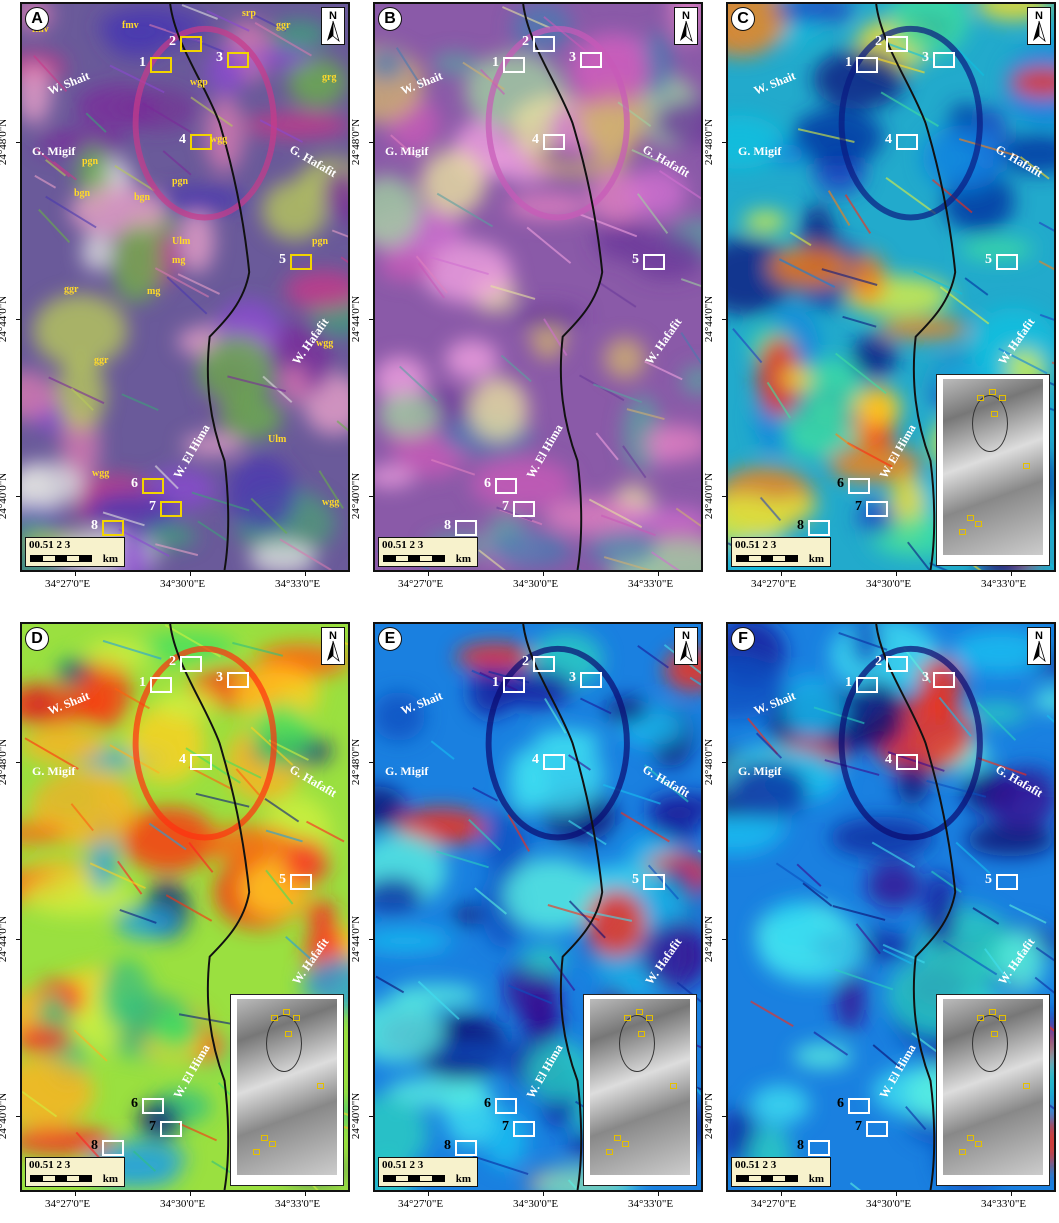  I want to click on rock-unit-label: bgn, so click(142, 197).